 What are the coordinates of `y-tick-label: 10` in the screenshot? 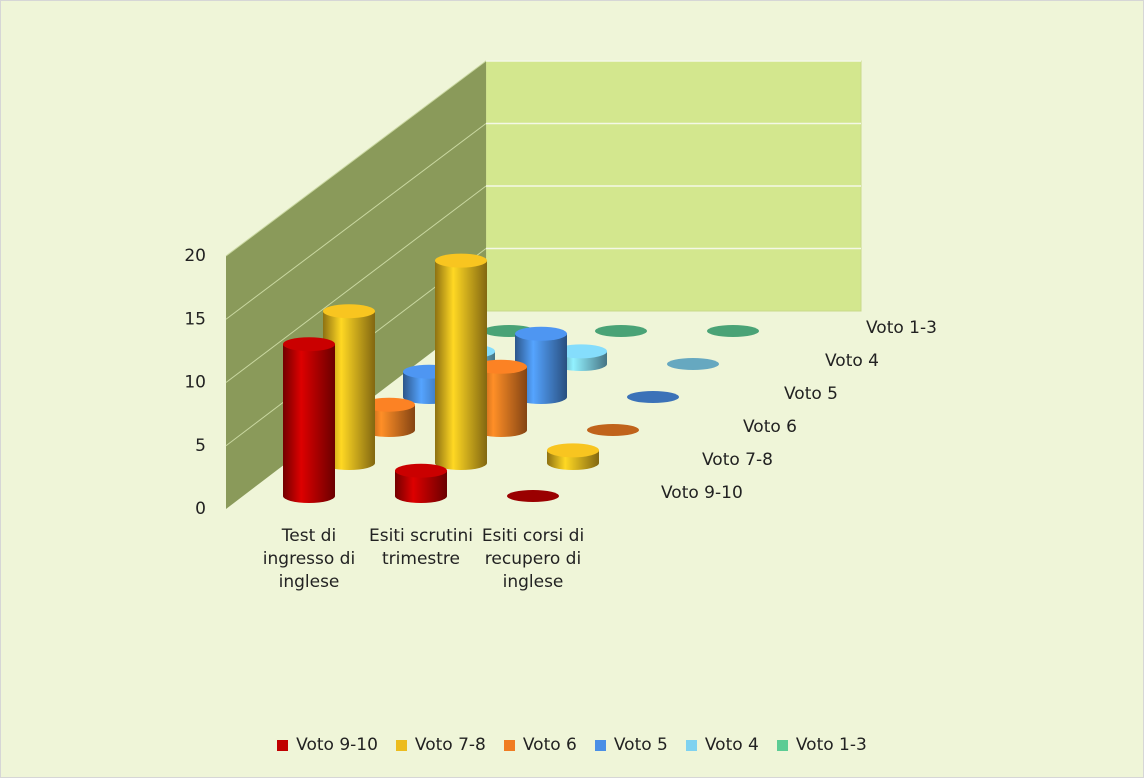 It's located at (195, 383).